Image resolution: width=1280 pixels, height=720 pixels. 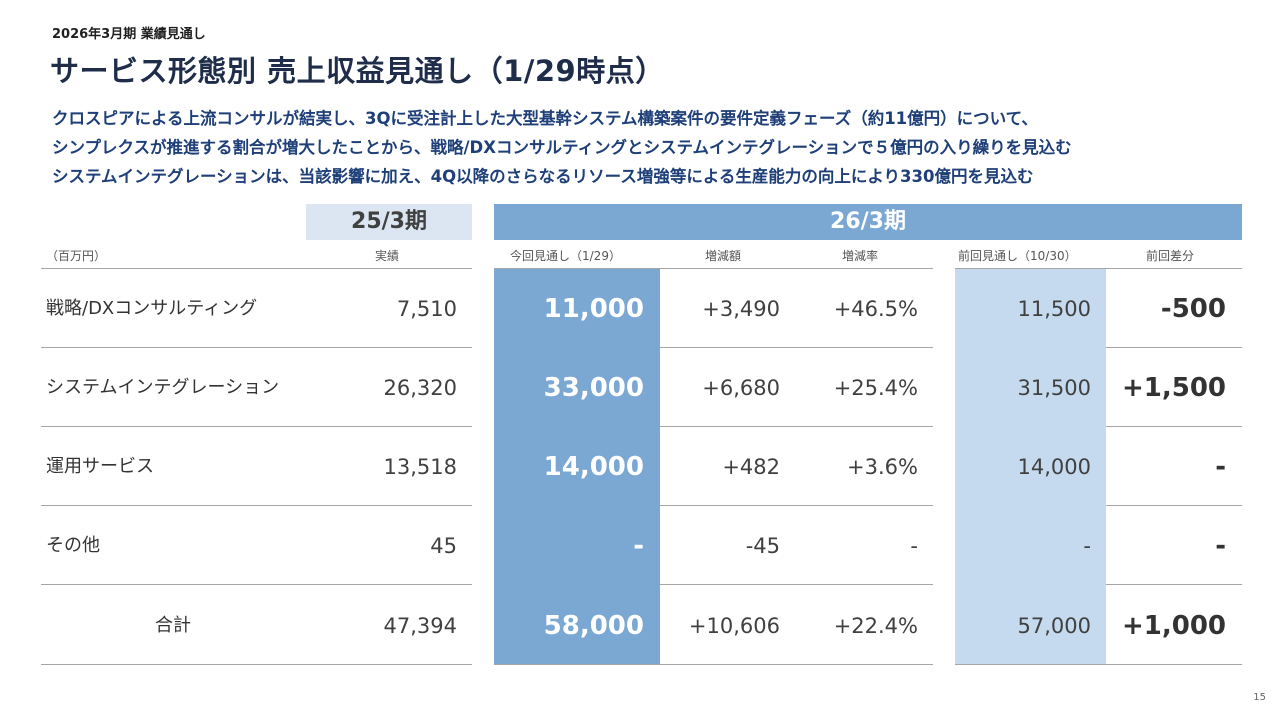 I want to click on increase-value: +10,606, so click(x=734, y=626).